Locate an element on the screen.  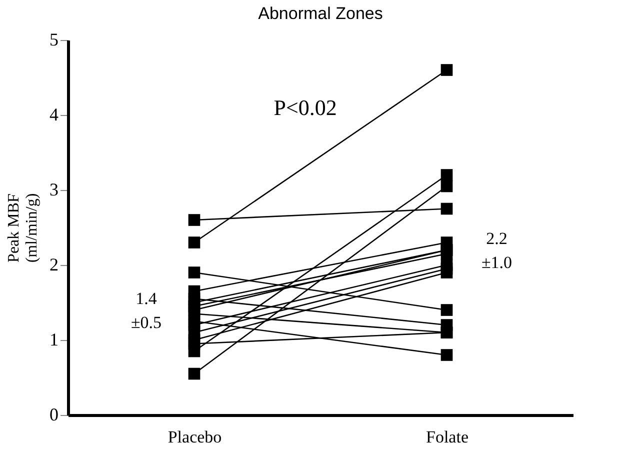
annotation: ±1.0 is located at coordinates (496, 262).